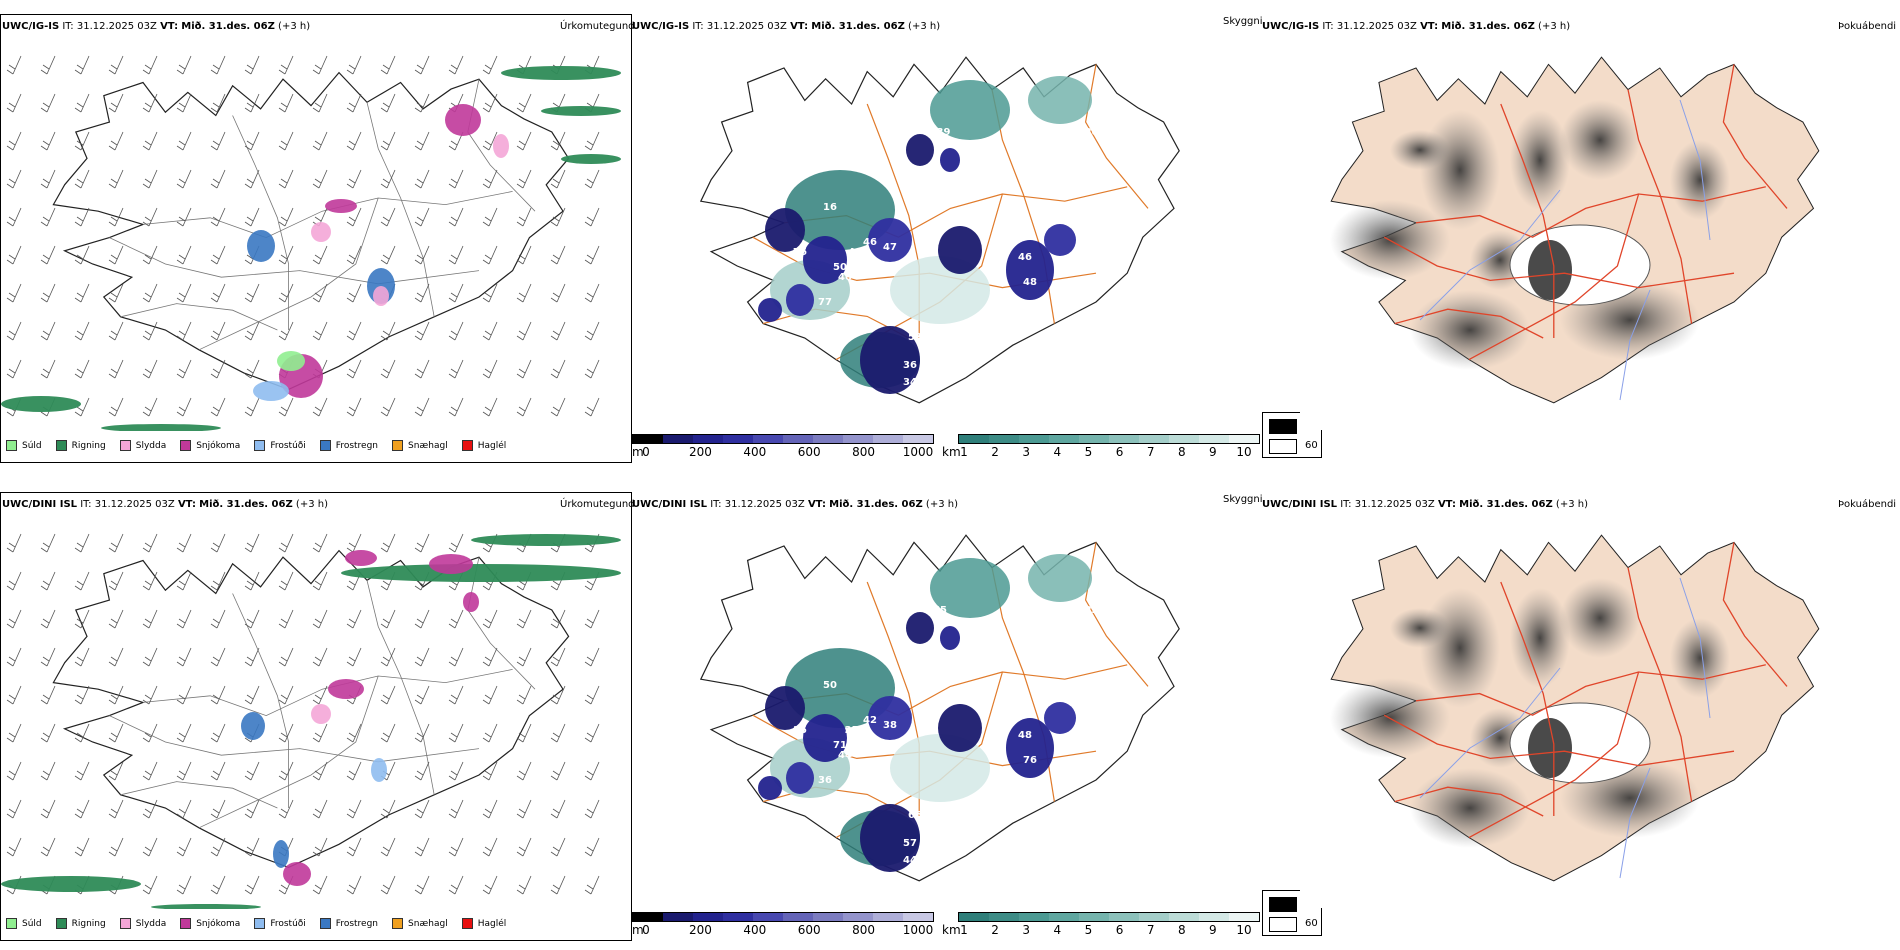 The width and height of the screenshot is (1900, 950). What do you see at coordinates (1311, 923) in the screenshot?
I see `fog-legend-label: 60` at bounding box center [1311, 923].